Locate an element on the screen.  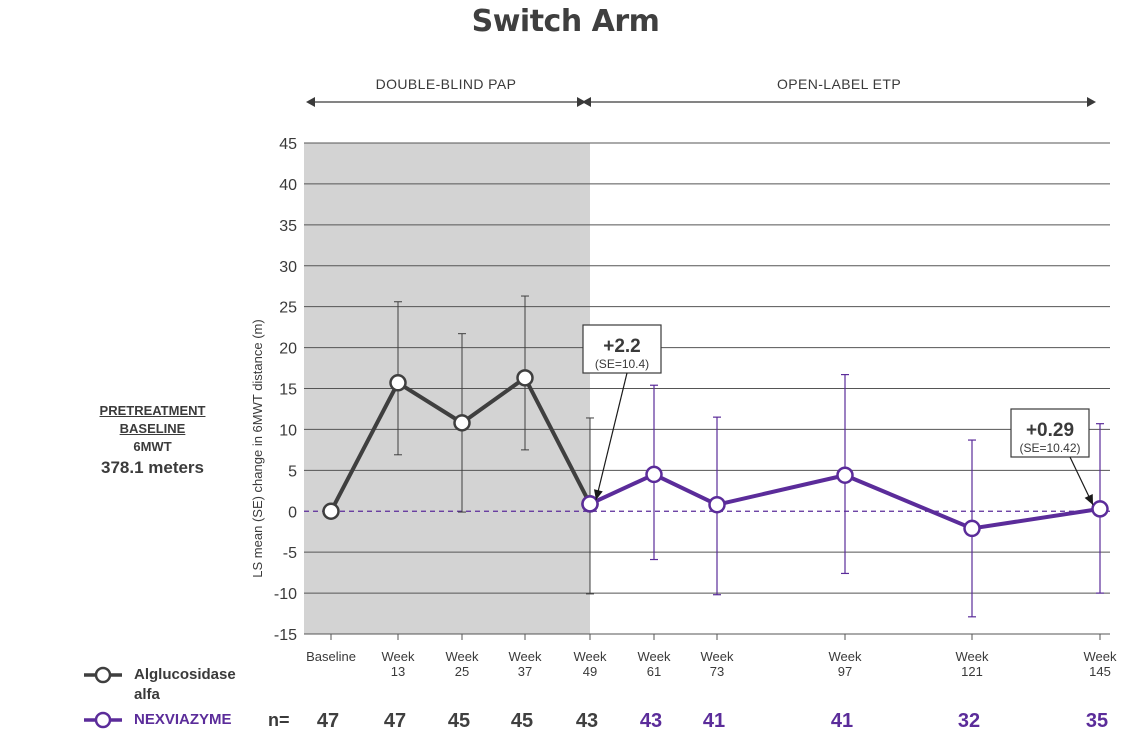
legend-marker-alglucosidase is located at coordinates (103, 675).